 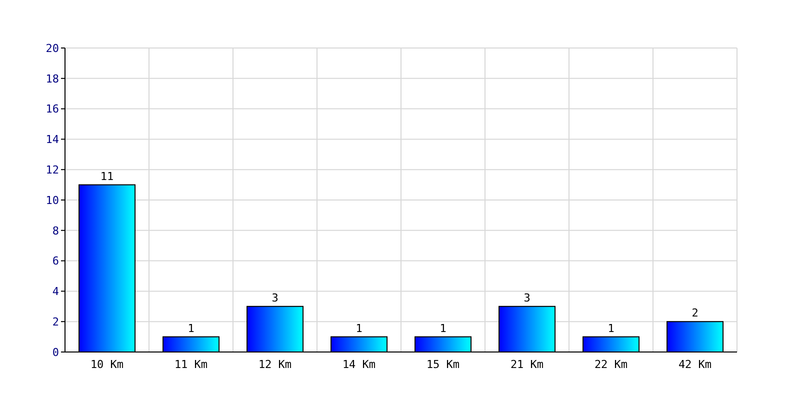 I want to click on y-tick-label: 12, so click(x=52, y=170).